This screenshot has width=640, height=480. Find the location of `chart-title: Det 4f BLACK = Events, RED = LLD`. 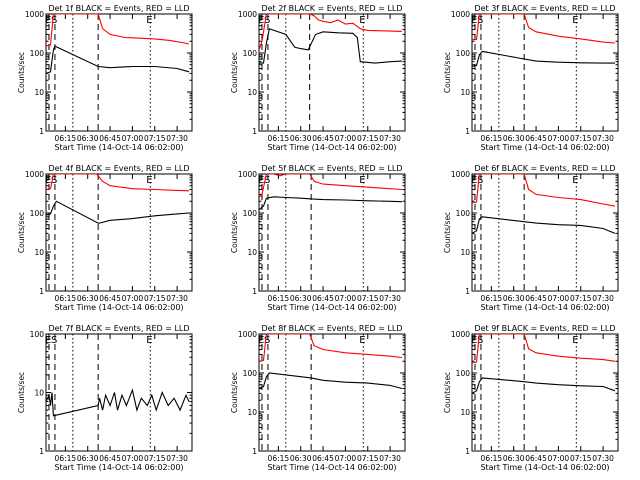

chart-title: Det 4f BLACK = Events, RED = LLD is located at coordinates (118, 168).